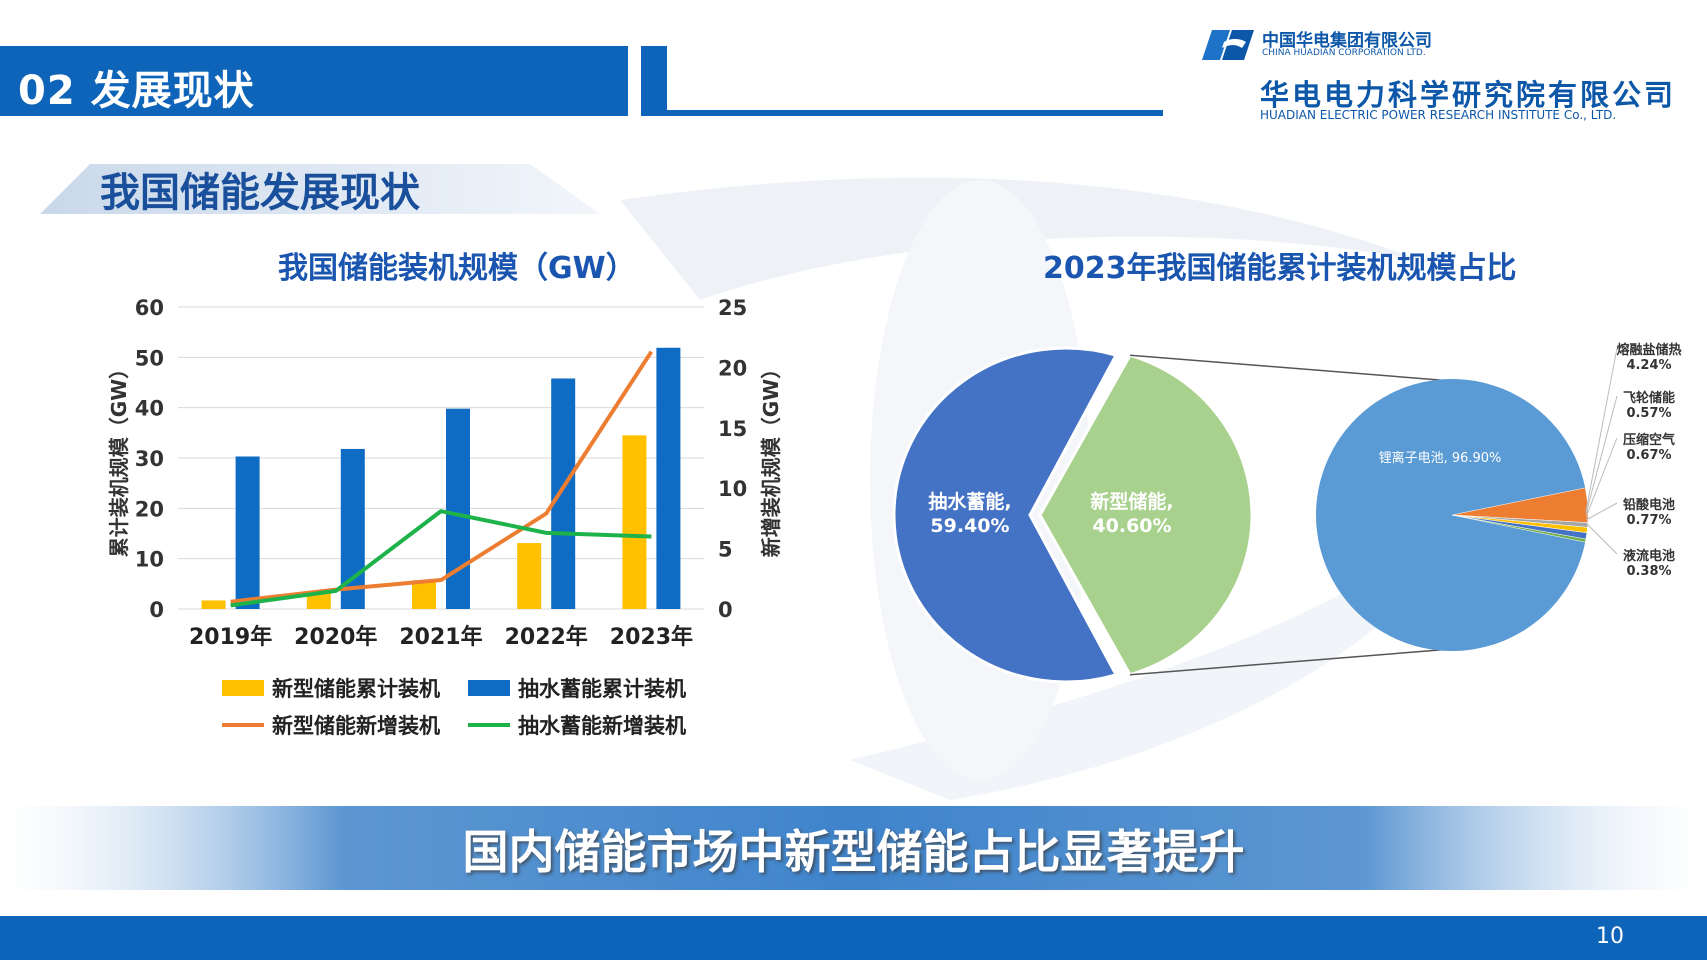 This screenshot has width=1707, height=960. Describe the element at coordinates (725, 610) in the screenshot. I see `y2-tick-label: 0` at that location.